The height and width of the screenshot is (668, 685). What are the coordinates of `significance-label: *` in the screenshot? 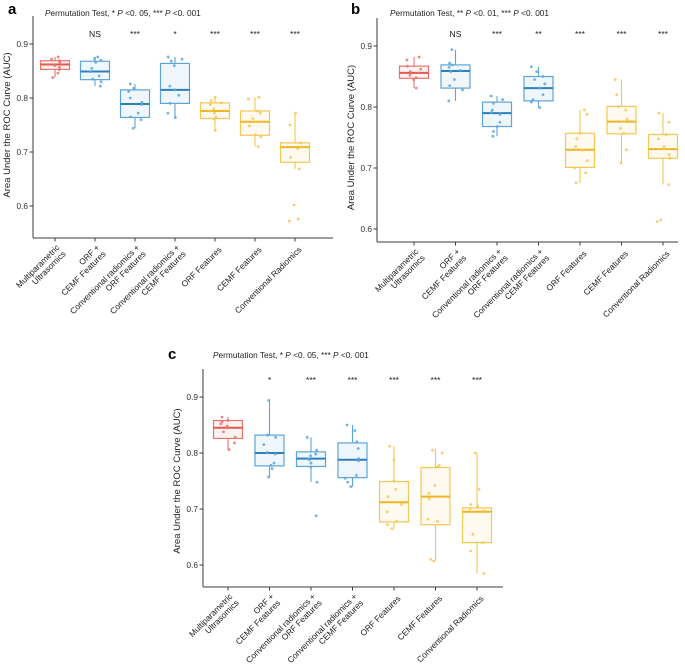 It's located at (270, 380).